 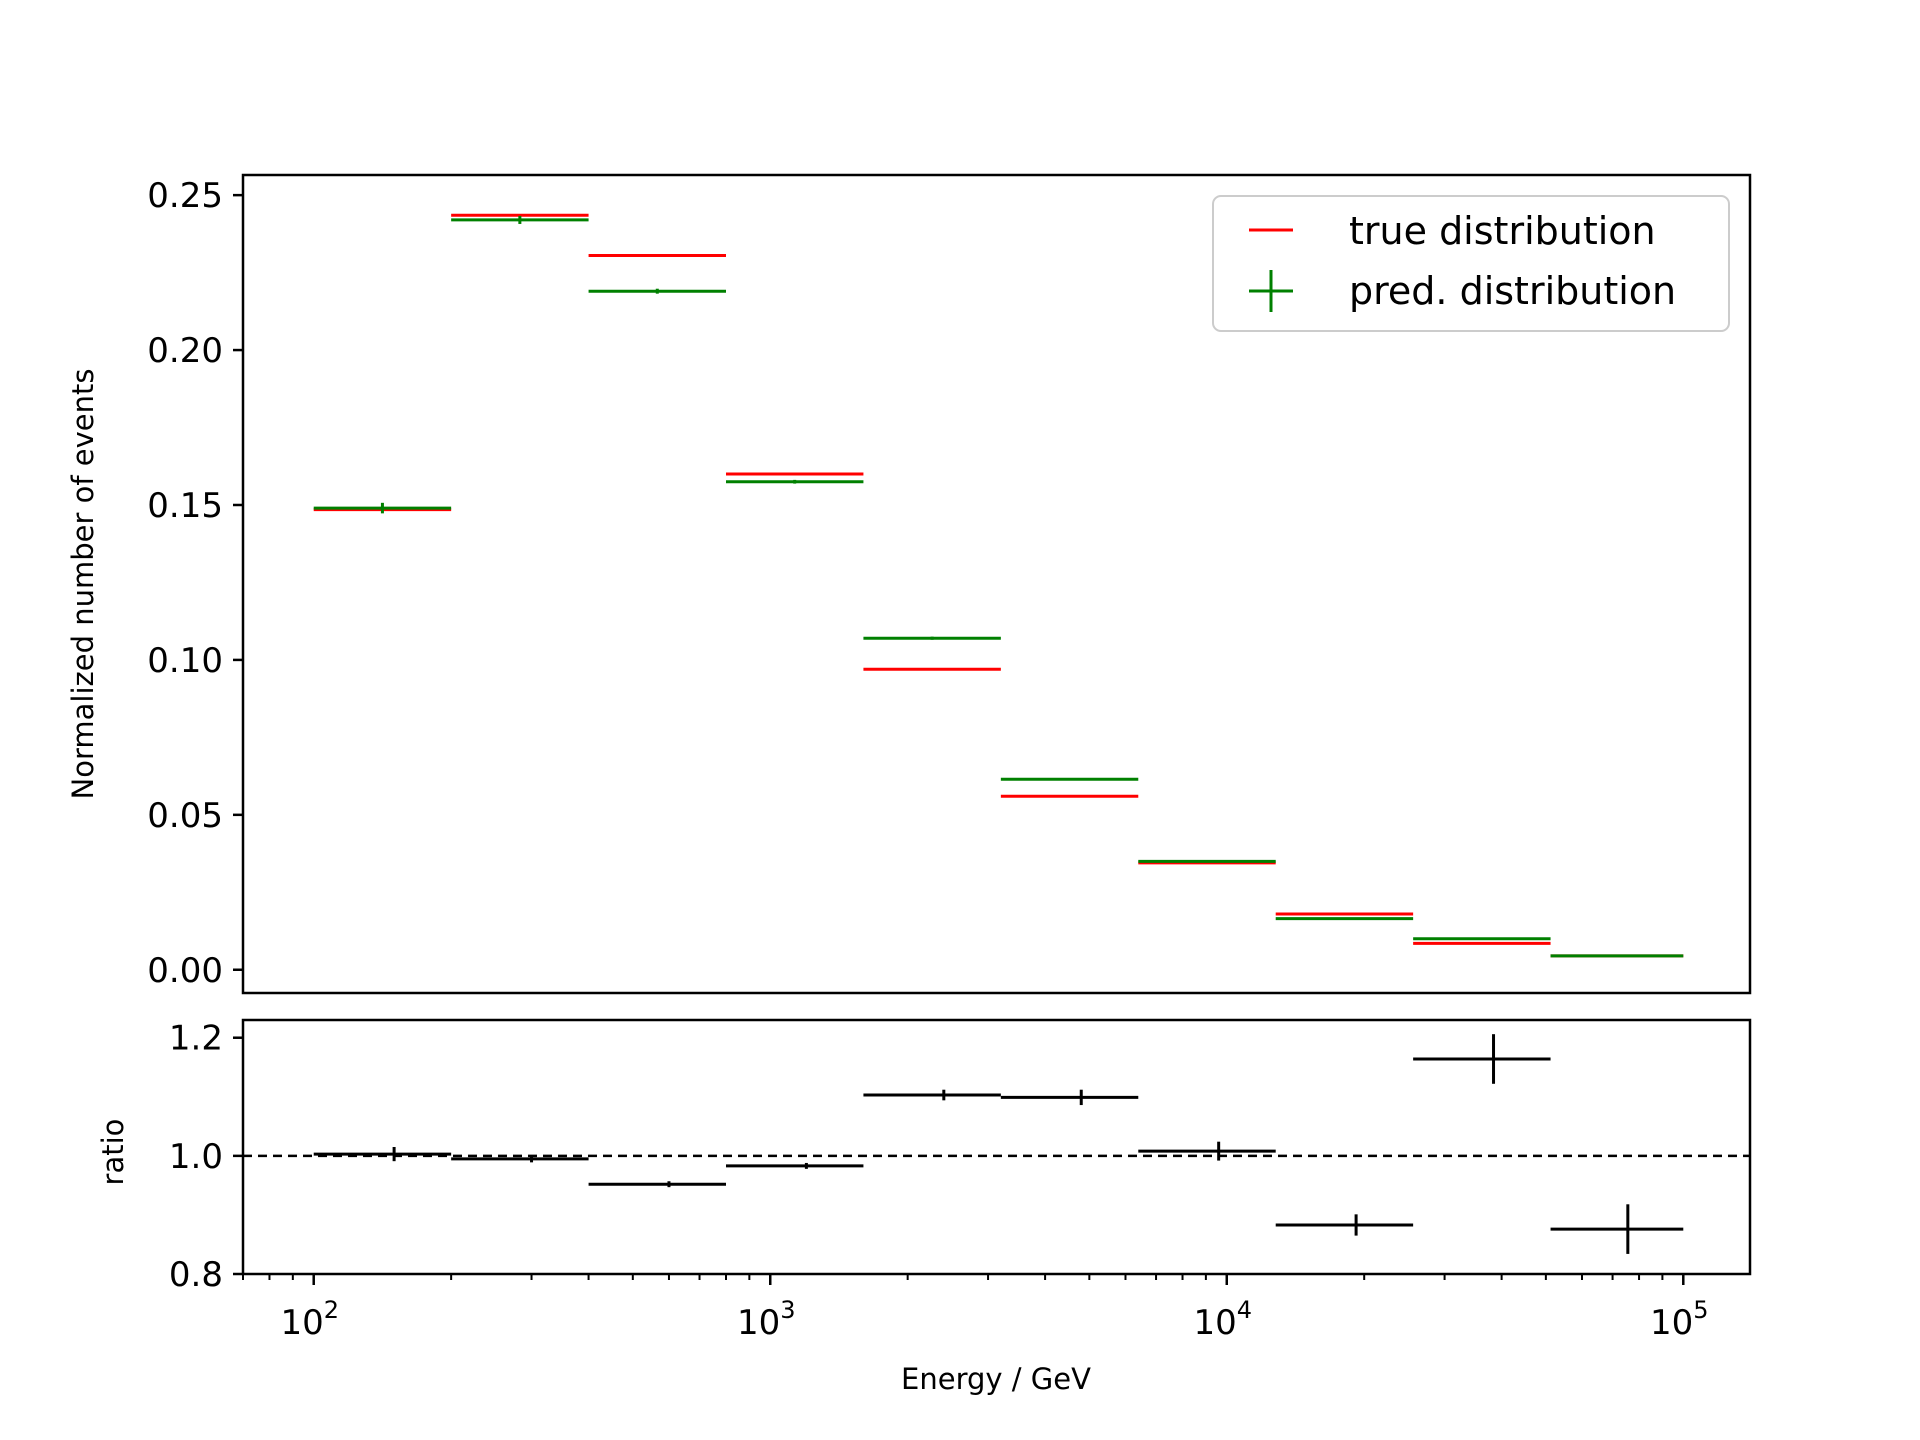 What do you see at coordinates (1502, 231) in the screenshot?
I see `legend-true-distribution-label: true distribution` at bounding box center [1502, 231].